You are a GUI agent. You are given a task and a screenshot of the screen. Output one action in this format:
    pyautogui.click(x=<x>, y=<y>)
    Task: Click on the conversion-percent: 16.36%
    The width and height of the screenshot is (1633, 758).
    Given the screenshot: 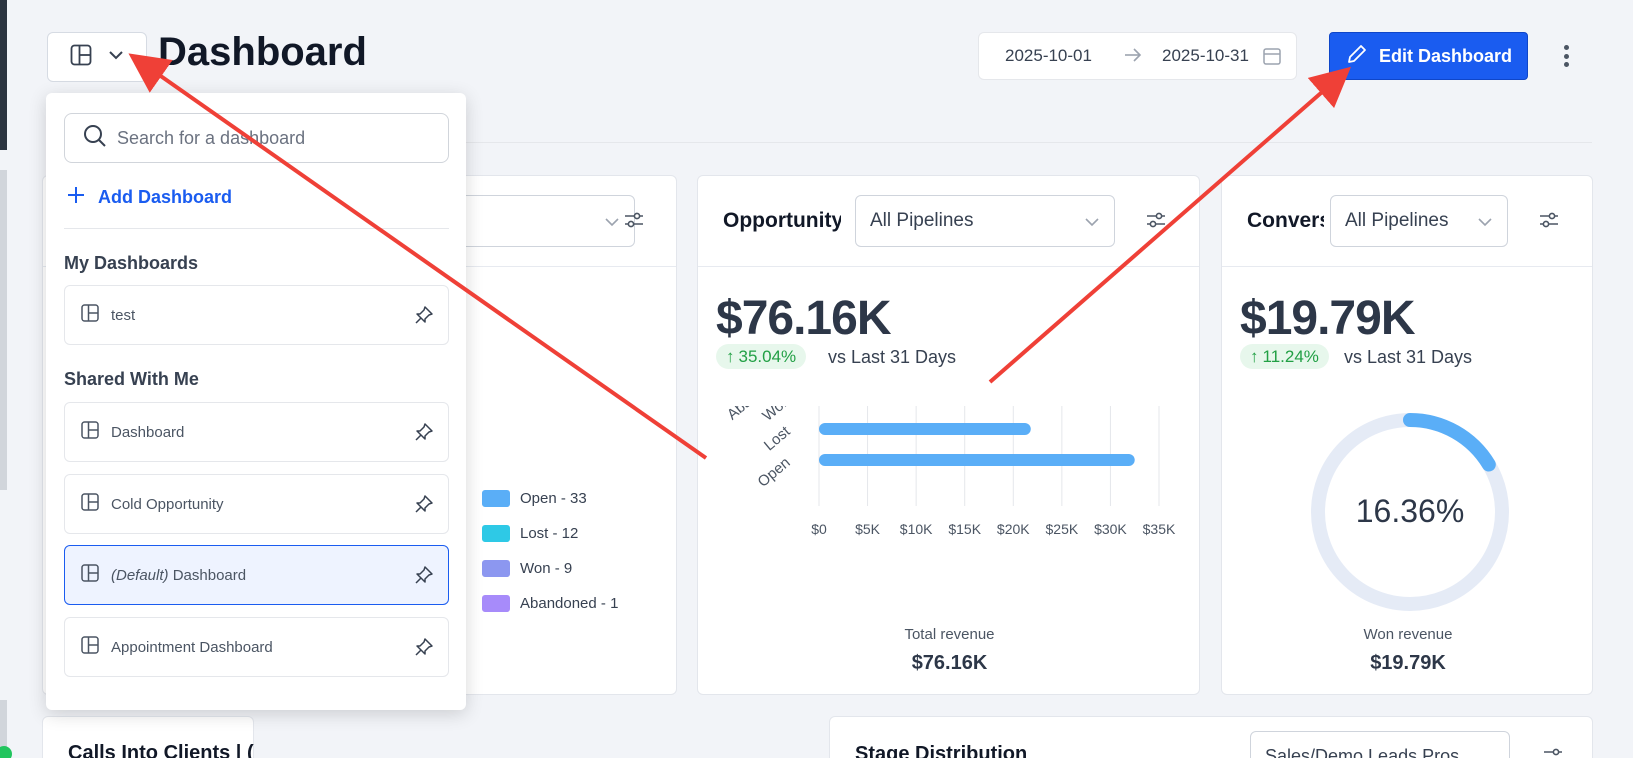 What is the action you would take?
    pyautogui.click(x=1410, y=511)
    